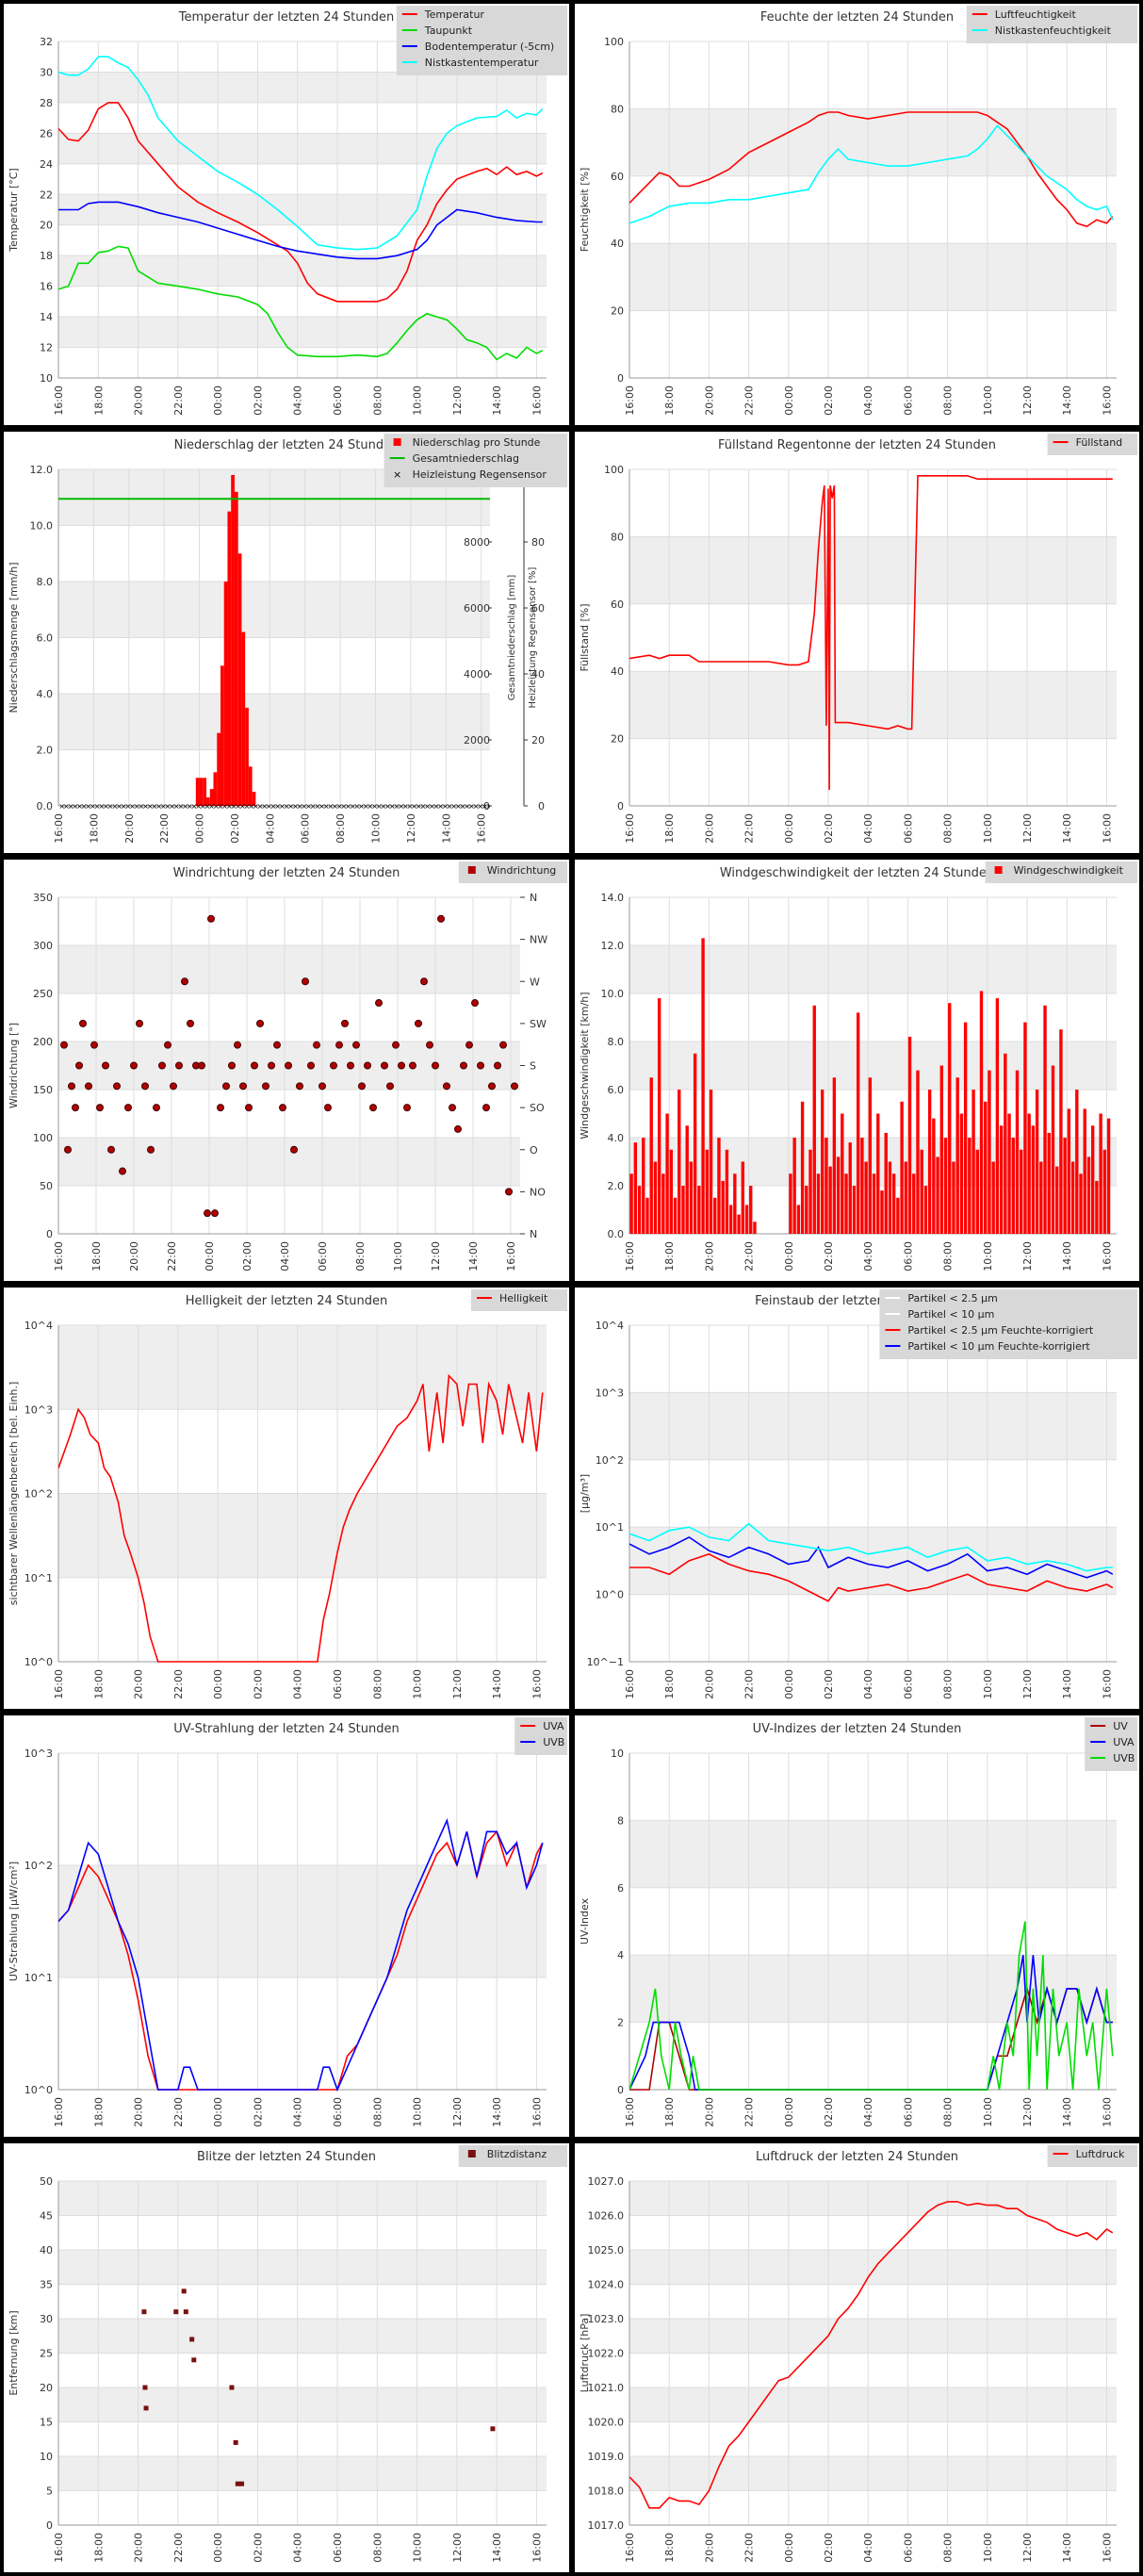  I want to click on chart-title: Windrichtung der letzten 24 Stunden, so click(287, 873).